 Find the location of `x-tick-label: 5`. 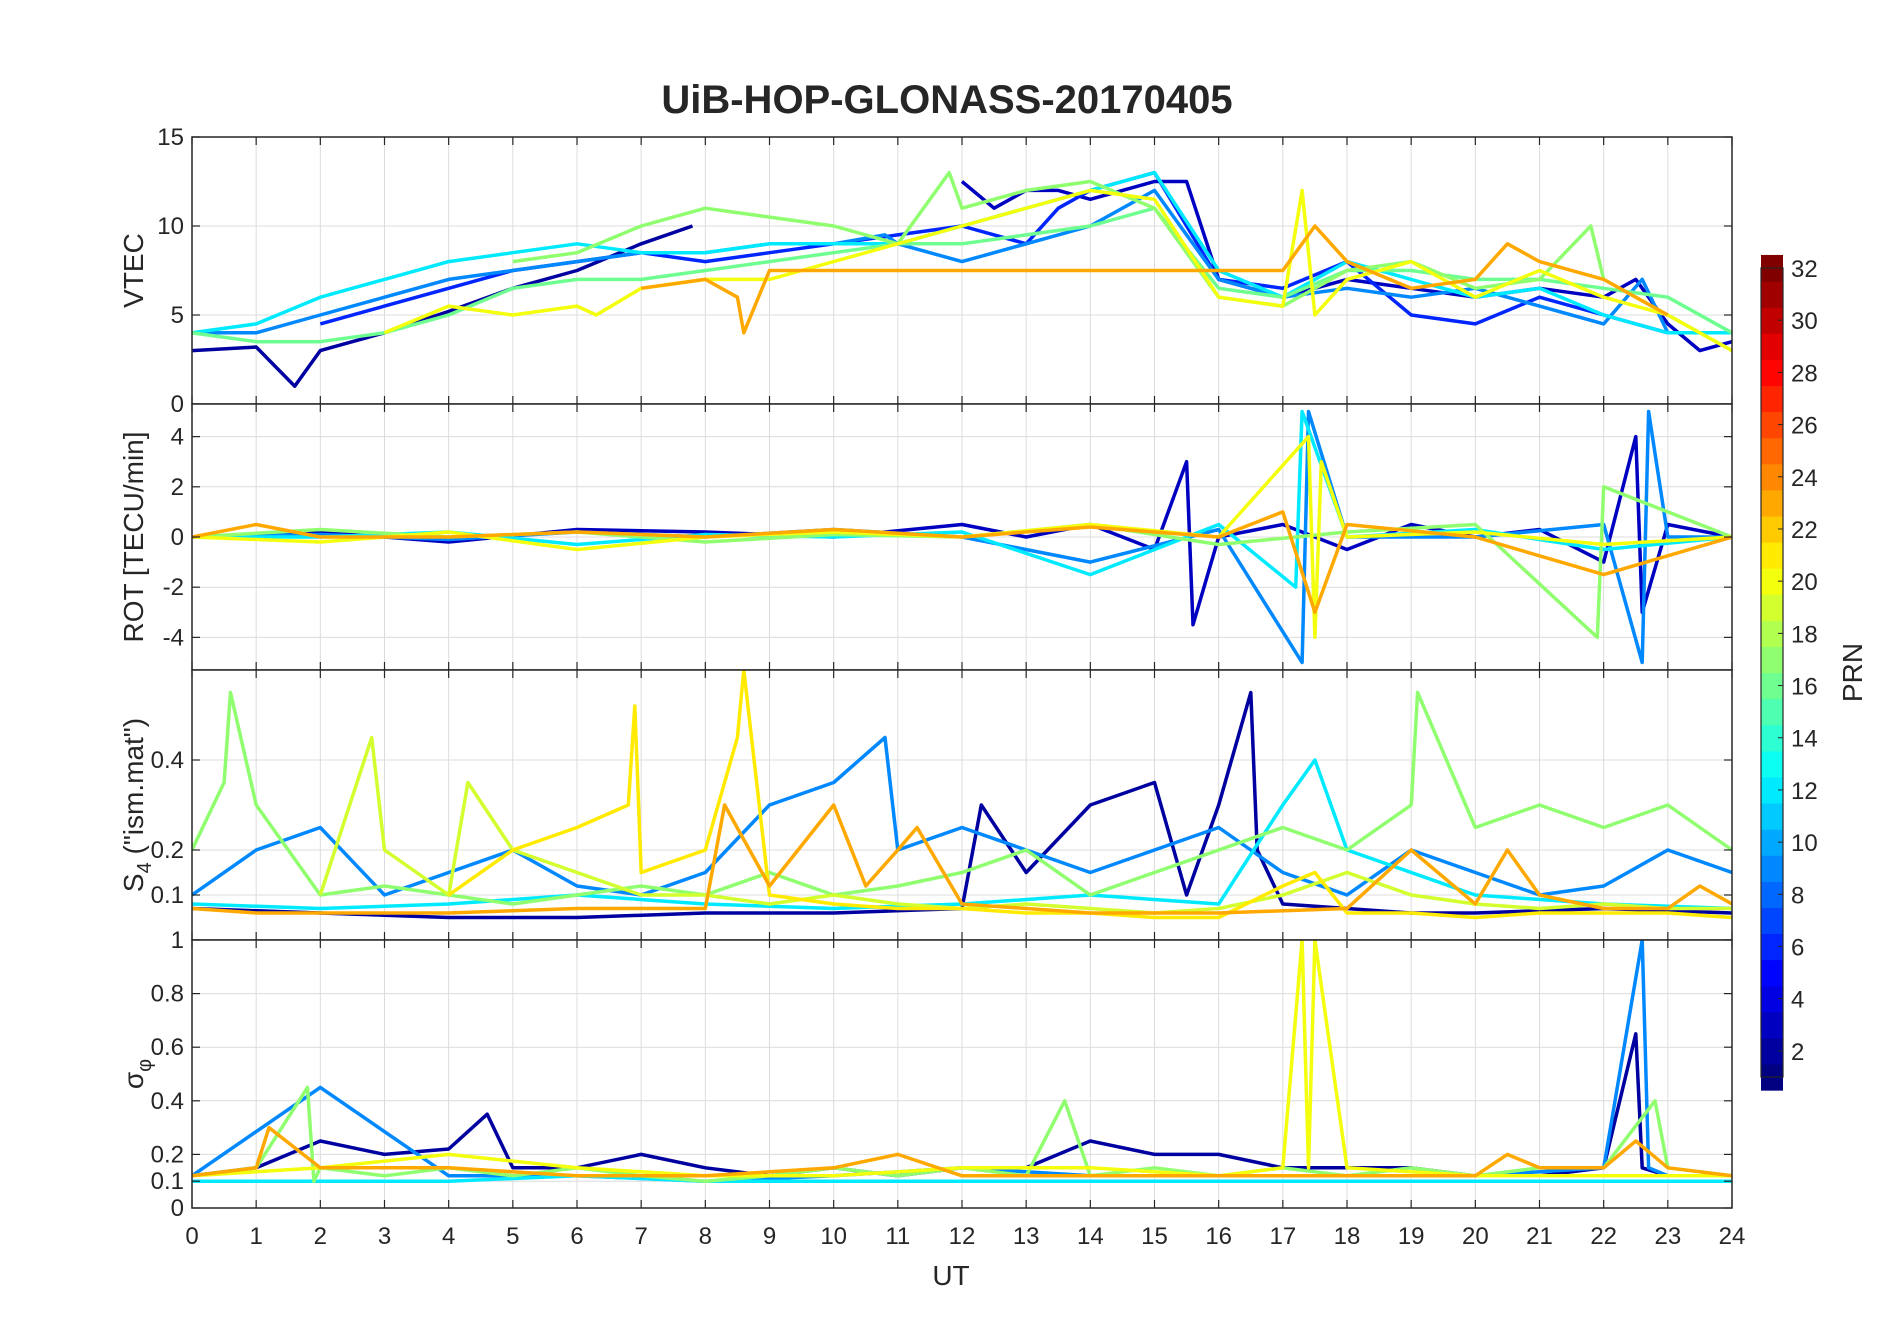

x-tick-label: 5 is located at coordinates (512, 1236).